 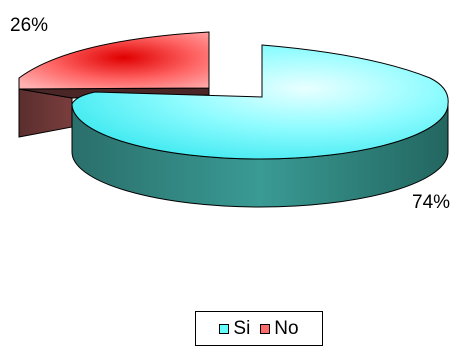 I want to click on legend: Si No, so click(x=259, y=328).